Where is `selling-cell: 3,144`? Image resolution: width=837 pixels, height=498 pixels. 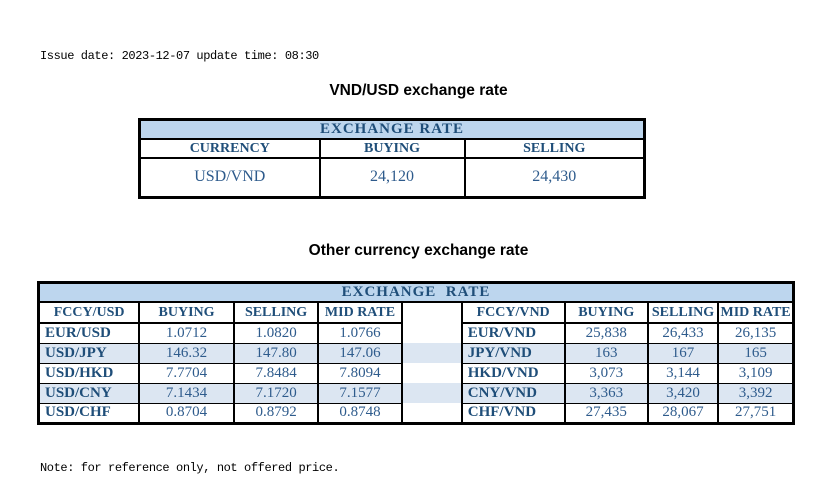
selling-cell: 3,144 is located at coordinates (683, 373).